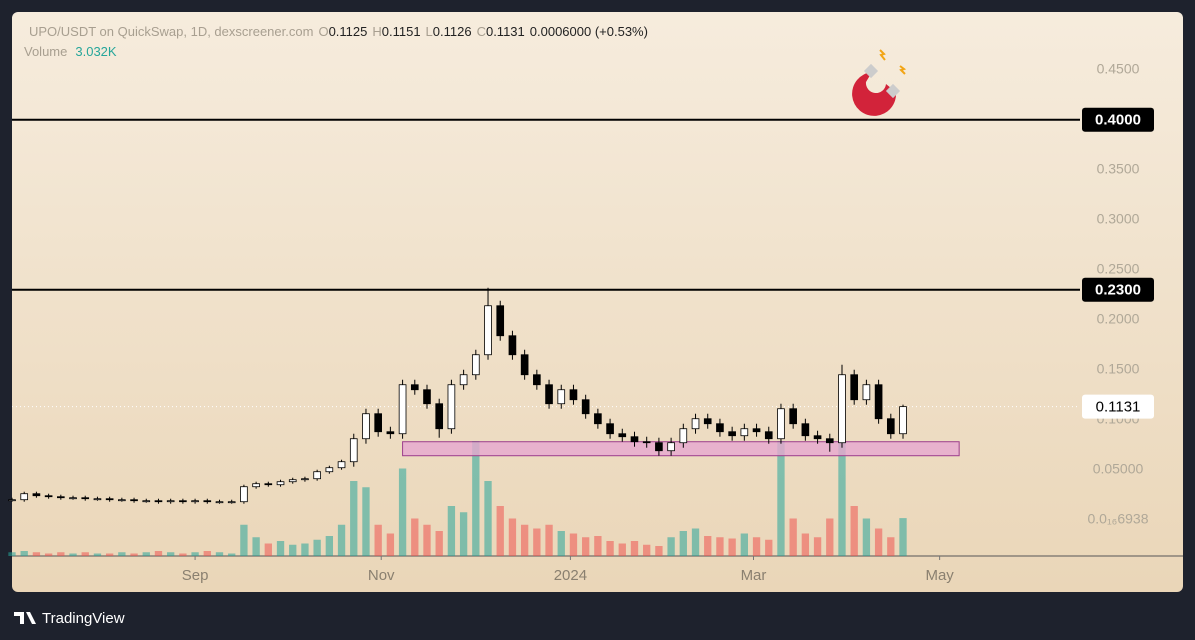  Describe the element at coordinates (939, 575) in the screenshot. I see `x-tick-label: May` at that location.